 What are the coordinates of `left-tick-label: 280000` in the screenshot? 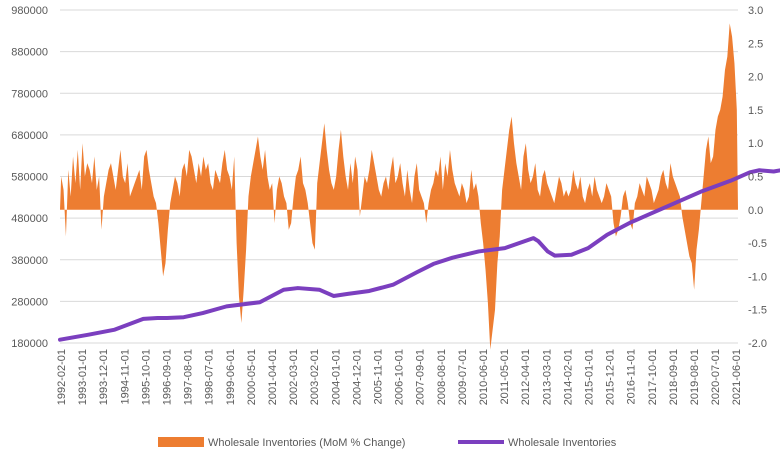 It's located at (29, 302).